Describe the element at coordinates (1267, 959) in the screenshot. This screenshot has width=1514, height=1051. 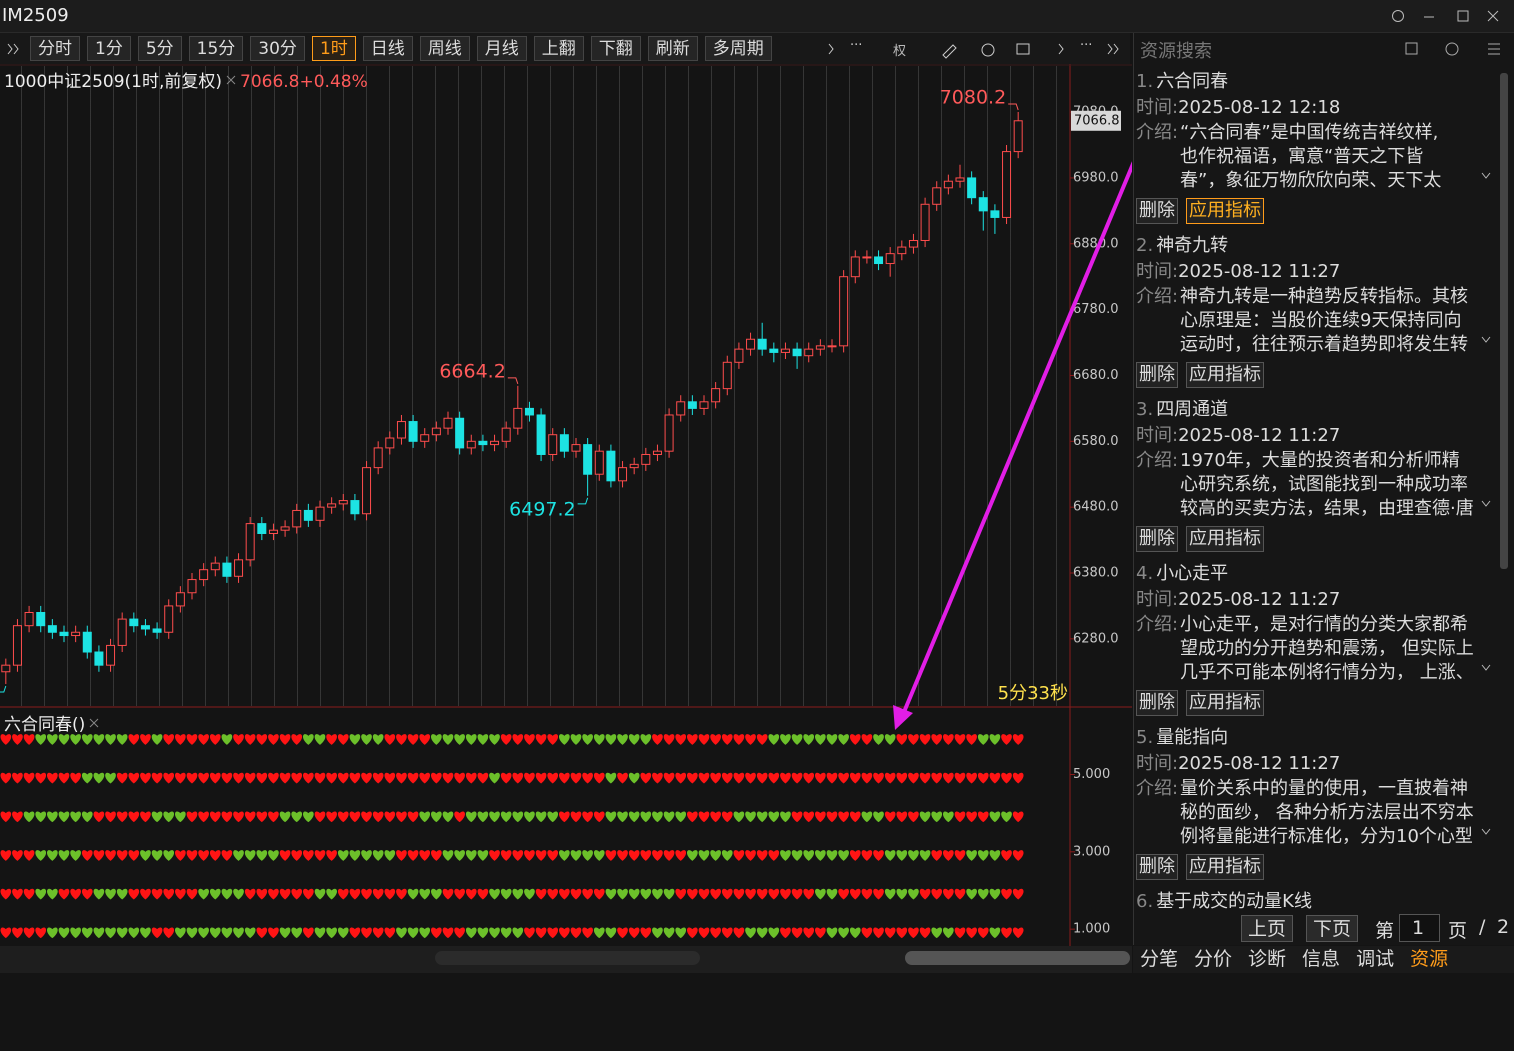
I see `bottom-tab: 诊断` at that location.